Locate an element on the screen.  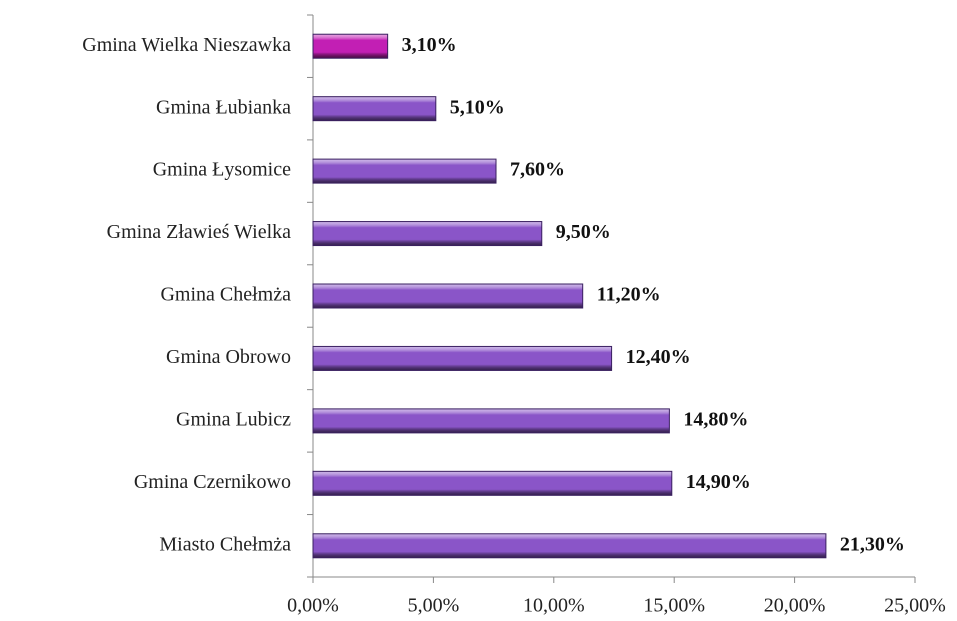
value-label: 11,20% is located at coordinates (629, 295).